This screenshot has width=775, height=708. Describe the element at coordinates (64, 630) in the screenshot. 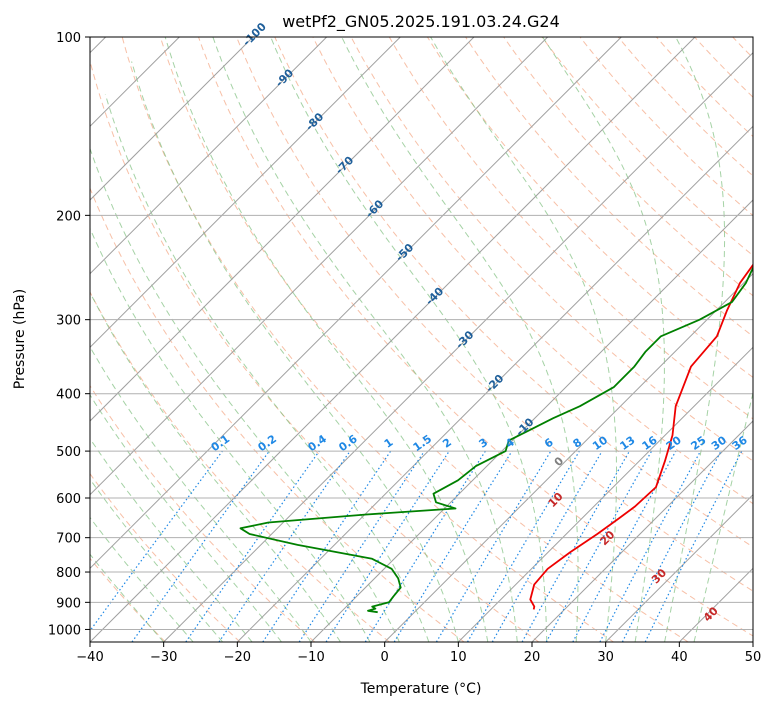

I see `y-tick-label: 1000` at that location.